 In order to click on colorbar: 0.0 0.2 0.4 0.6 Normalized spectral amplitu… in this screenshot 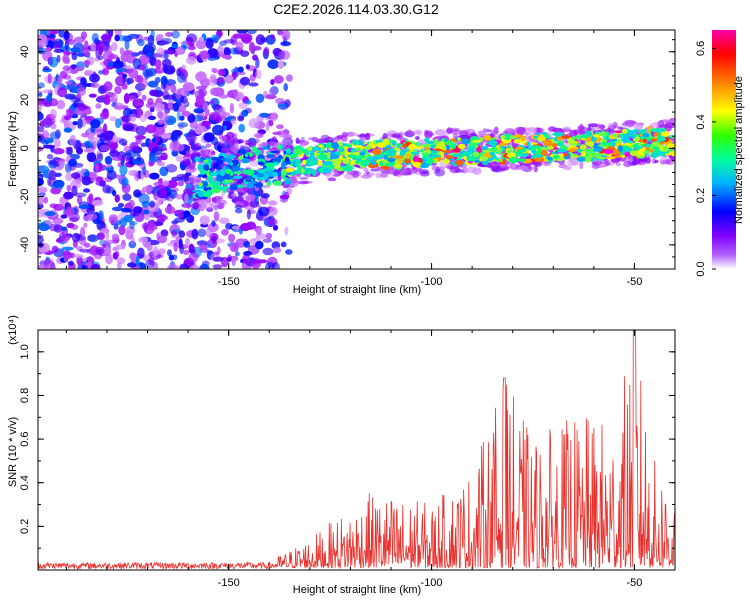, I will do `click(720, 153)`.